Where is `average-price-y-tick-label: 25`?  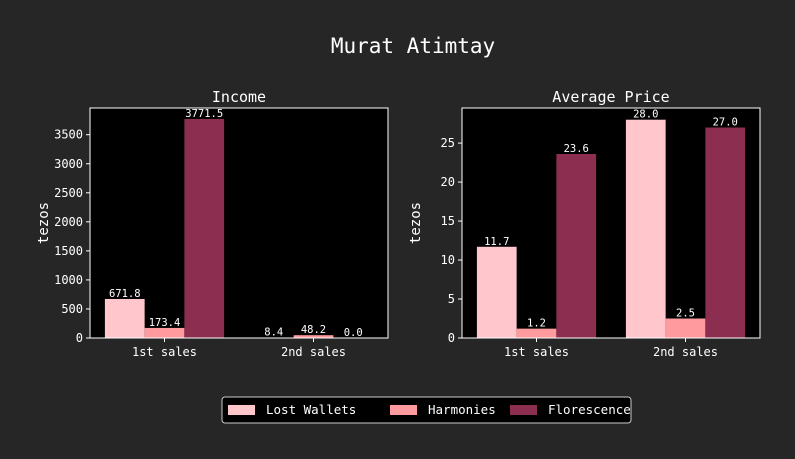 average-price-y-tick-label: 25 is located at coordinates (448, 143).